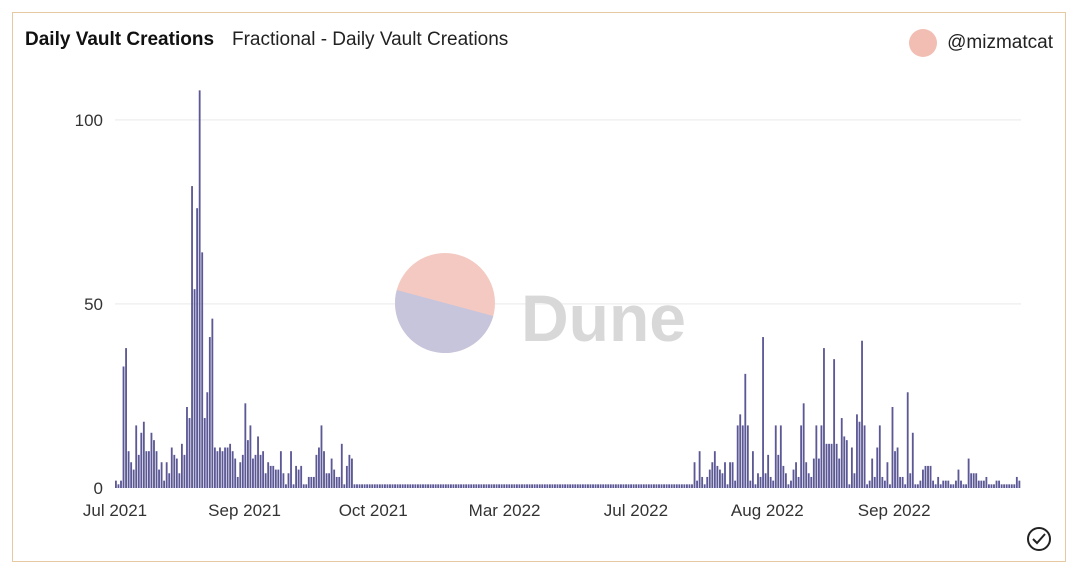  What do you see at coordinates (767, 510) in the screenshot?
I see `x-tick-label: Aug 2022` at bounding box center [767, 510].